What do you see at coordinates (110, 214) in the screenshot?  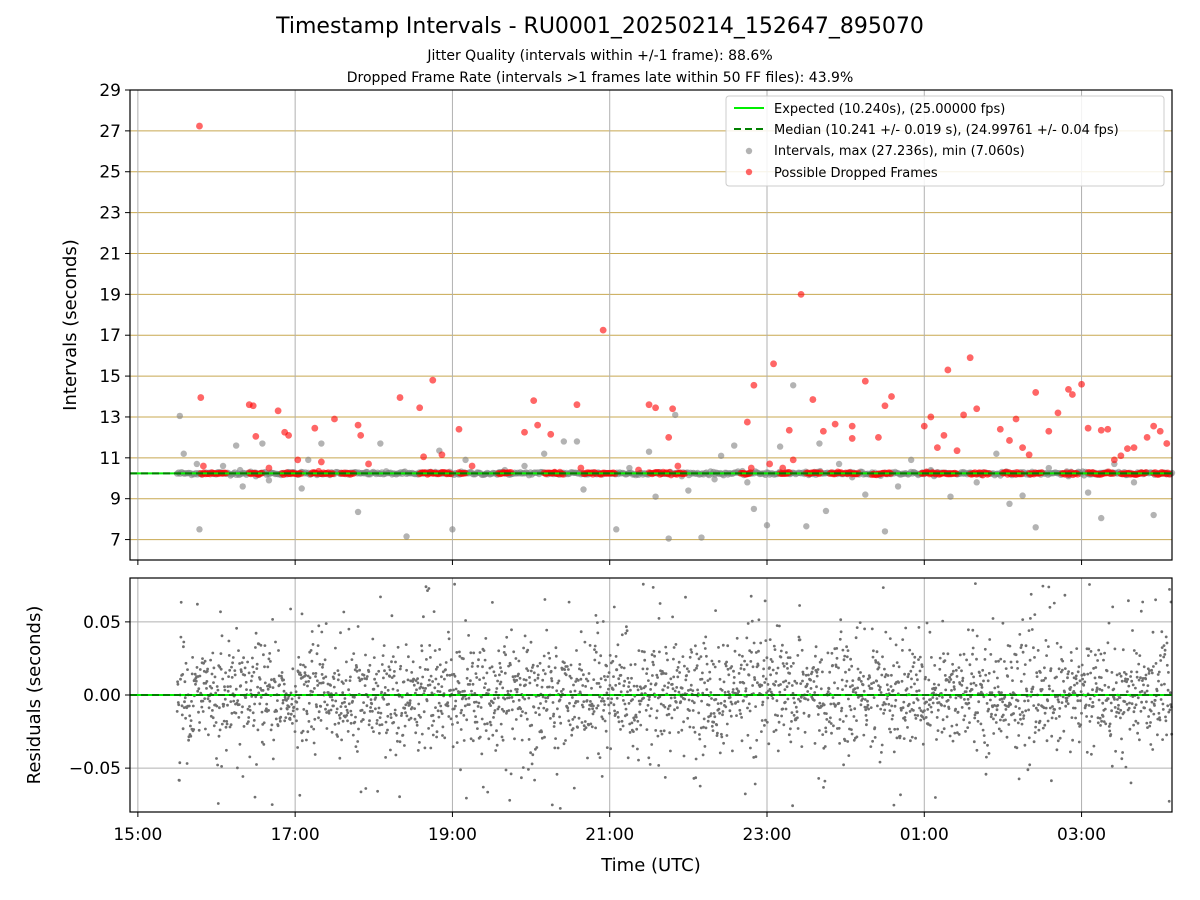 I see `y-tick-label: 23` at bounding box center [110, 214].